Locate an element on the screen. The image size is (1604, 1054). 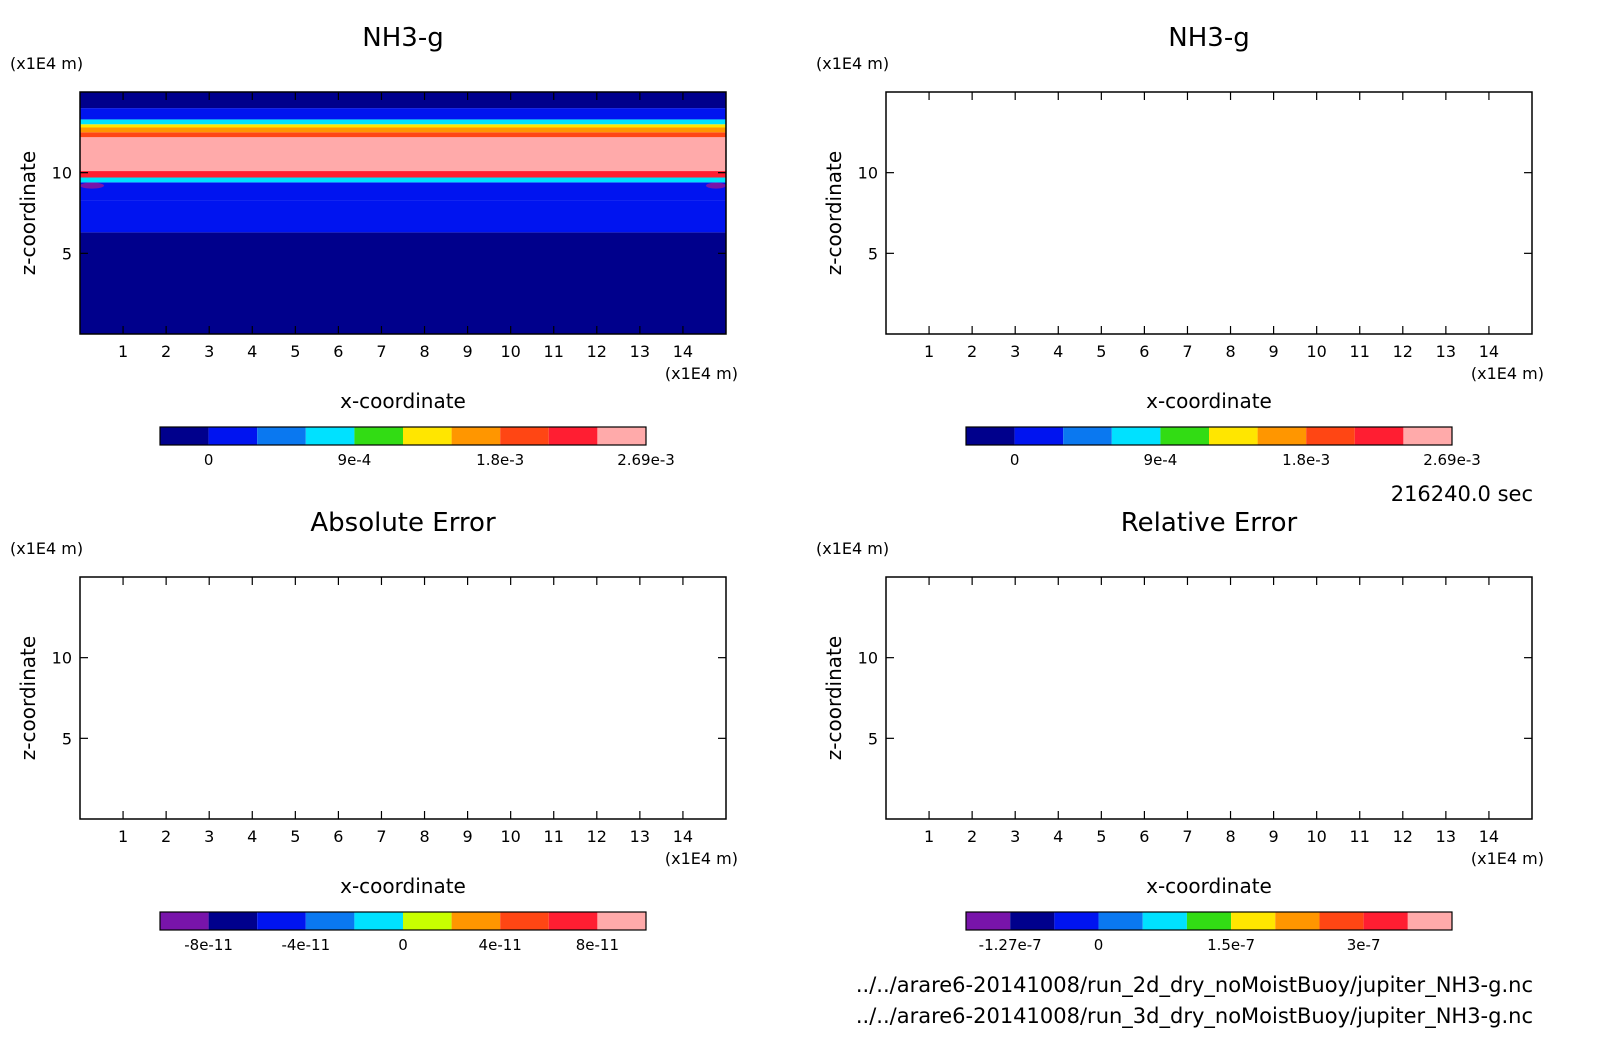
x-tick-label: 9 is located at coordinates (1274, 351).